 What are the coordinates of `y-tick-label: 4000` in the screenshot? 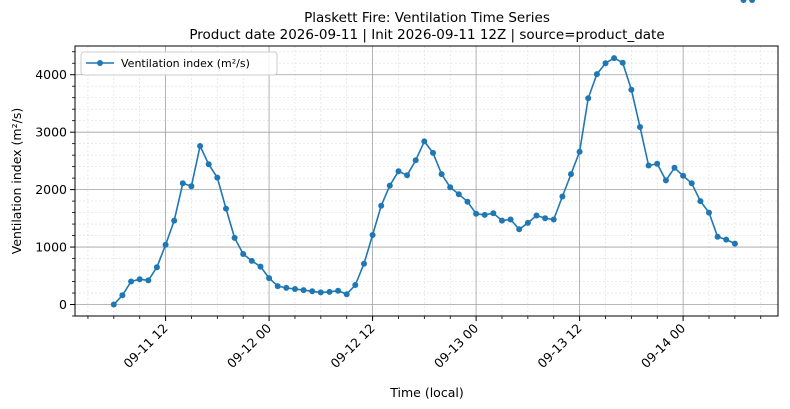 It's located at (51, 74).